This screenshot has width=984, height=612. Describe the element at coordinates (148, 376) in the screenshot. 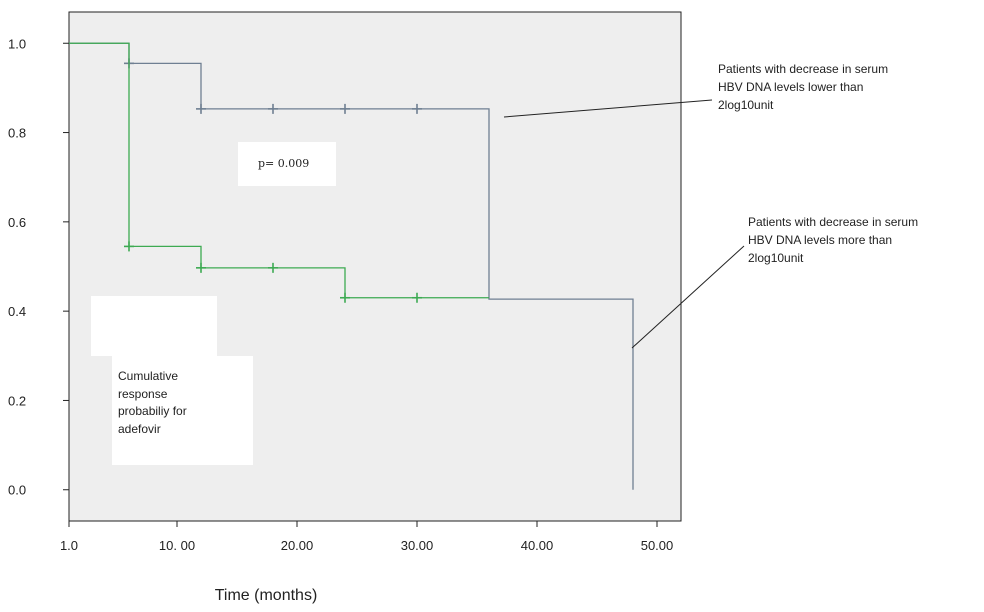

I see `ylabel-box-line-1: Cumulative` at that location.